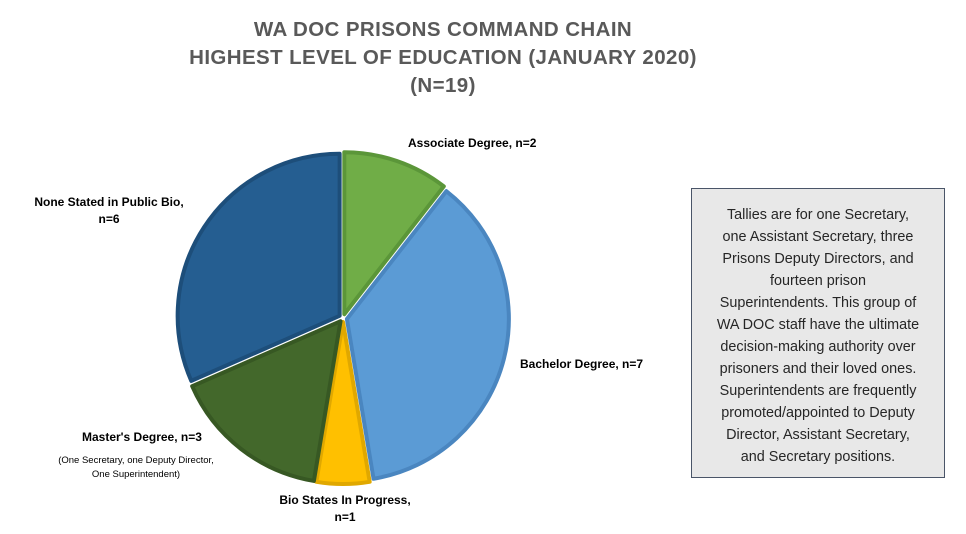 Image resolution: width=966 pixels, height=534 pixels. Describe the element at coordinates (818, 457) in the screenshot. I see `note-line-12: and Secretary positions.` at that location.